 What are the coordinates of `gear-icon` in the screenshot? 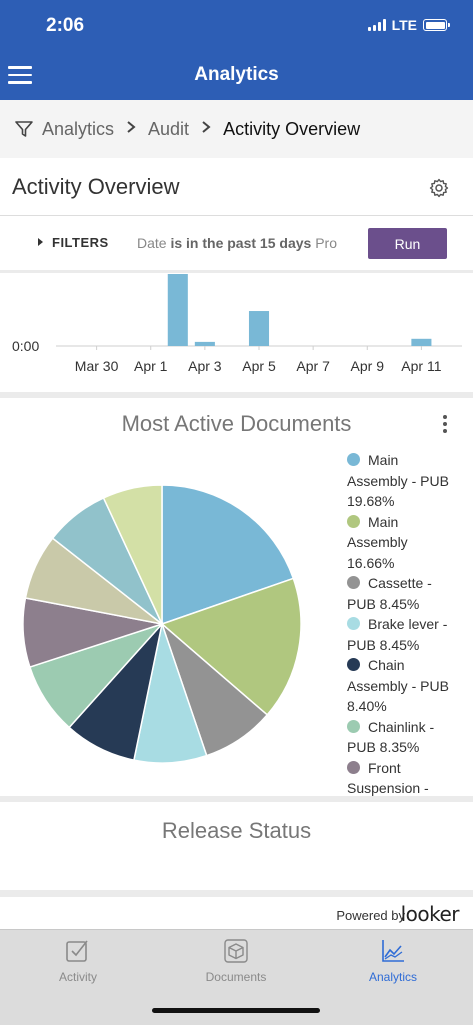 It's located at (439, 190).